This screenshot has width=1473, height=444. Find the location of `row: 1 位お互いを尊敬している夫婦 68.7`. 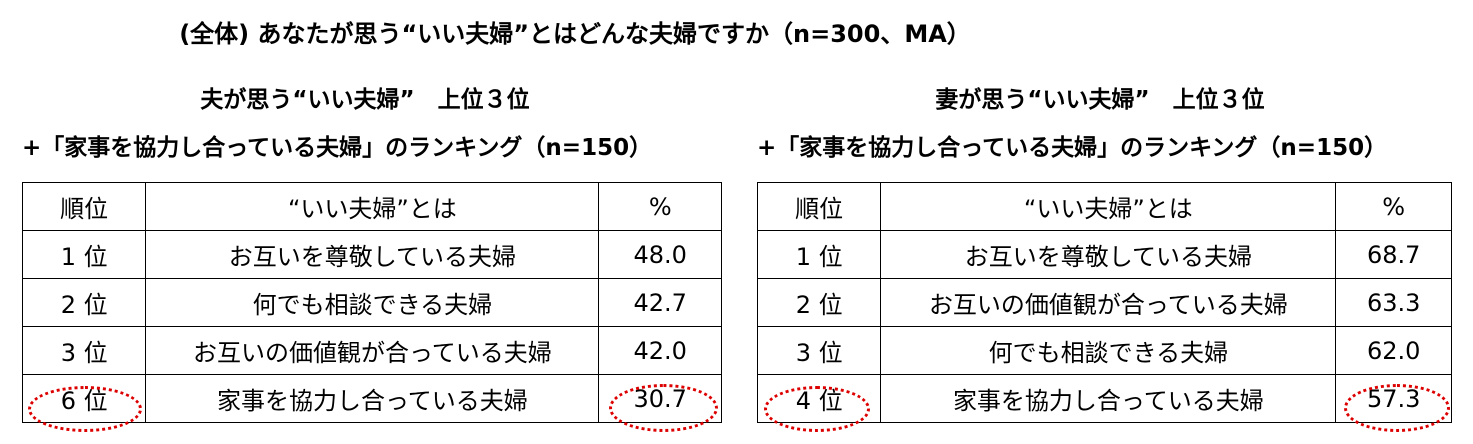

row: 1 位お互いを尊敬している夫婦 68.7 is located at coordinates (1104, 254).